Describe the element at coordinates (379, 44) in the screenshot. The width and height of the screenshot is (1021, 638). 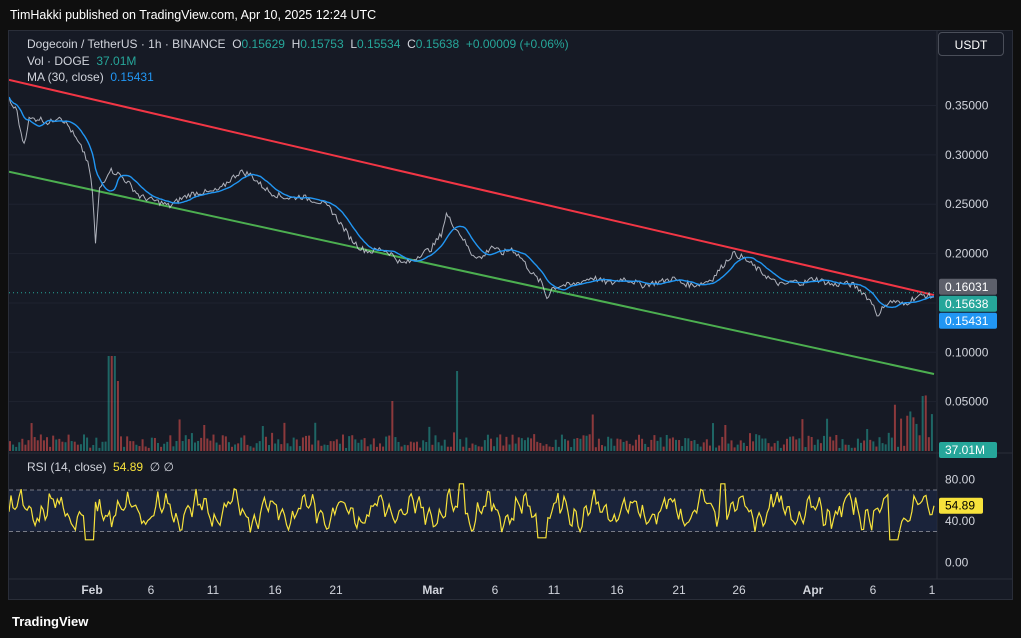
I see `low-value: 0.15534` at that location.